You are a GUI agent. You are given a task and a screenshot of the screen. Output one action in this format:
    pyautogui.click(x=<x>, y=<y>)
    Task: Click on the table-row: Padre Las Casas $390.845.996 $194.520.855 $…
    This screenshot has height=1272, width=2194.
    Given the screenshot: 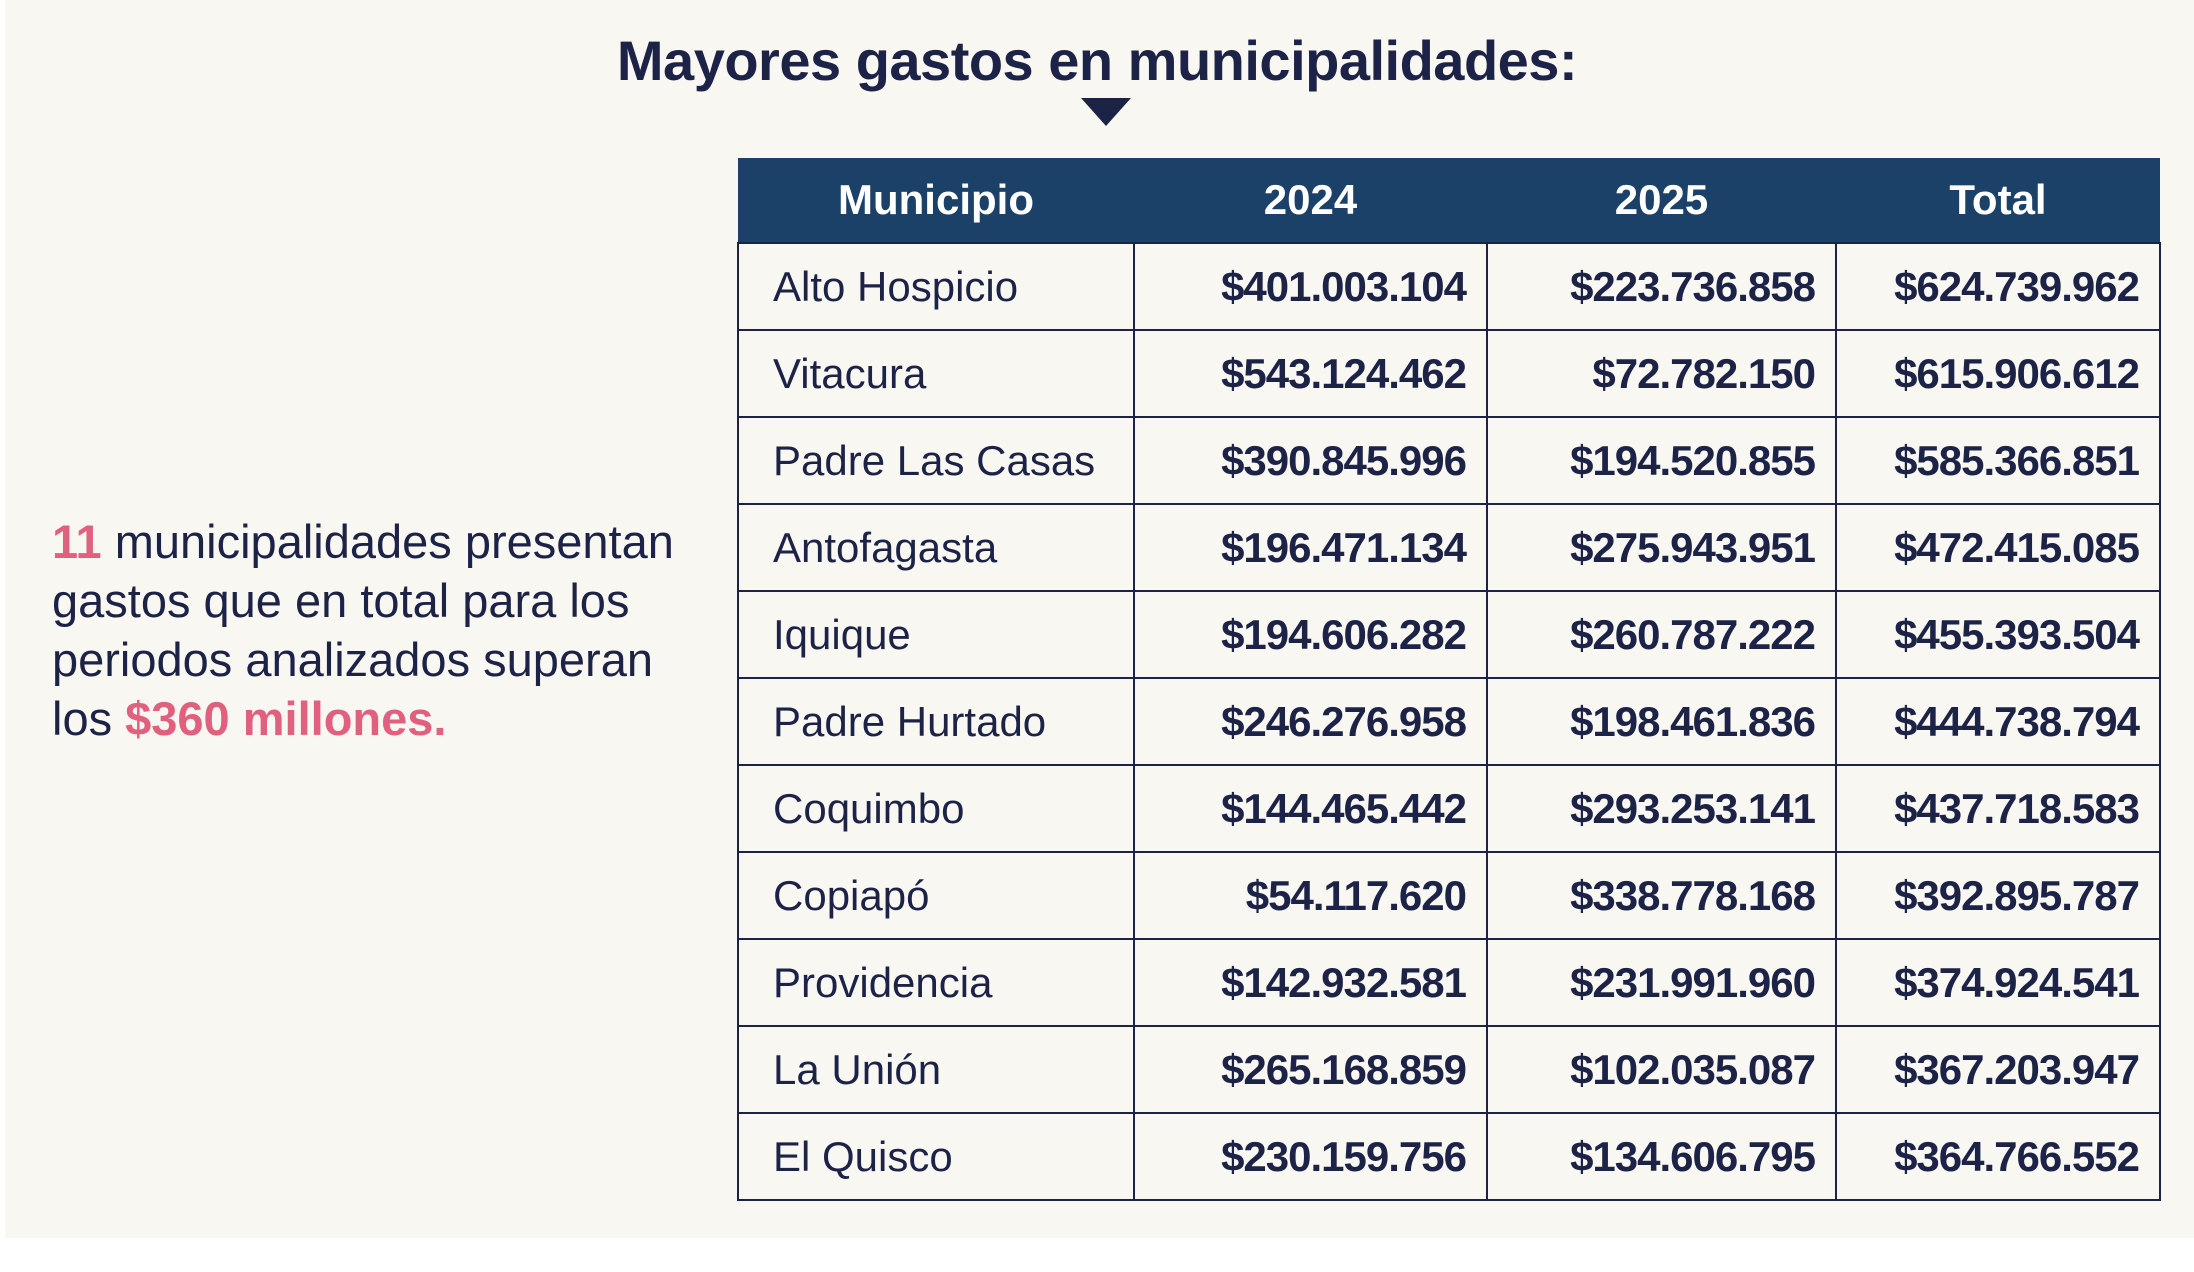 What is the action you would take?
    pyautogui.click(x=1449, y=460)
    